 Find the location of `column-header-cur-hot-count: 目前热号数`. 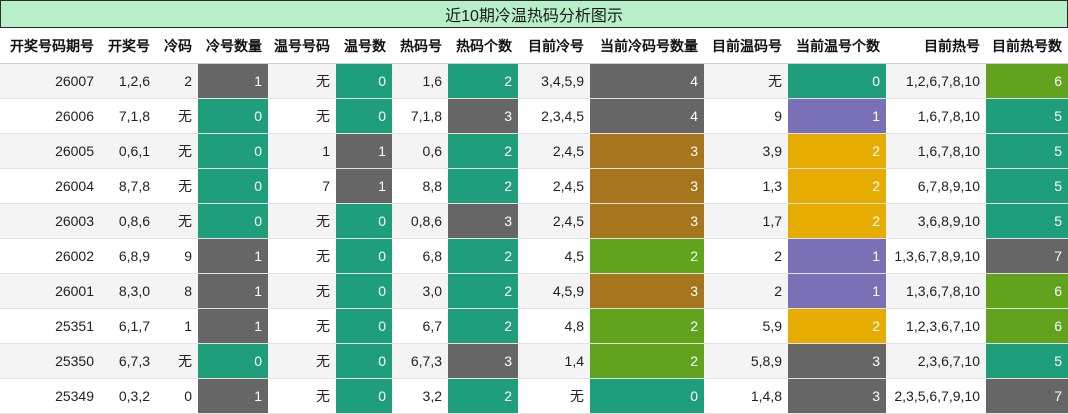

column-header-cur-hot-count: 目前热号数 is located at coordinates (1027, 46).